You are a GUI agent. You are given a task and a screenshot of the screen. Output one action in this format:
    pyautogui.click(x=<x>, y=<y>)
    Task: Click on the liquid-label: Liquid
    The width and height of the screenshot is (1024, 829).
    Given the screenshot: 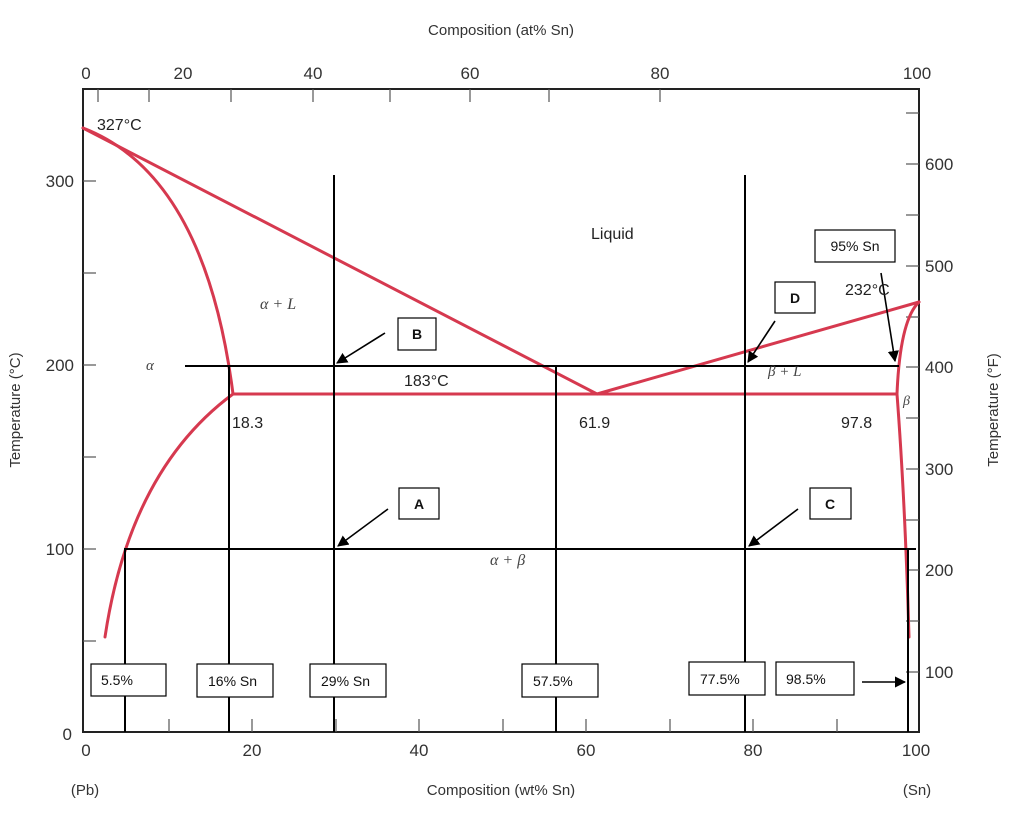 What is the action you would take?
    pyautogui.click(x=612, y=234)
    